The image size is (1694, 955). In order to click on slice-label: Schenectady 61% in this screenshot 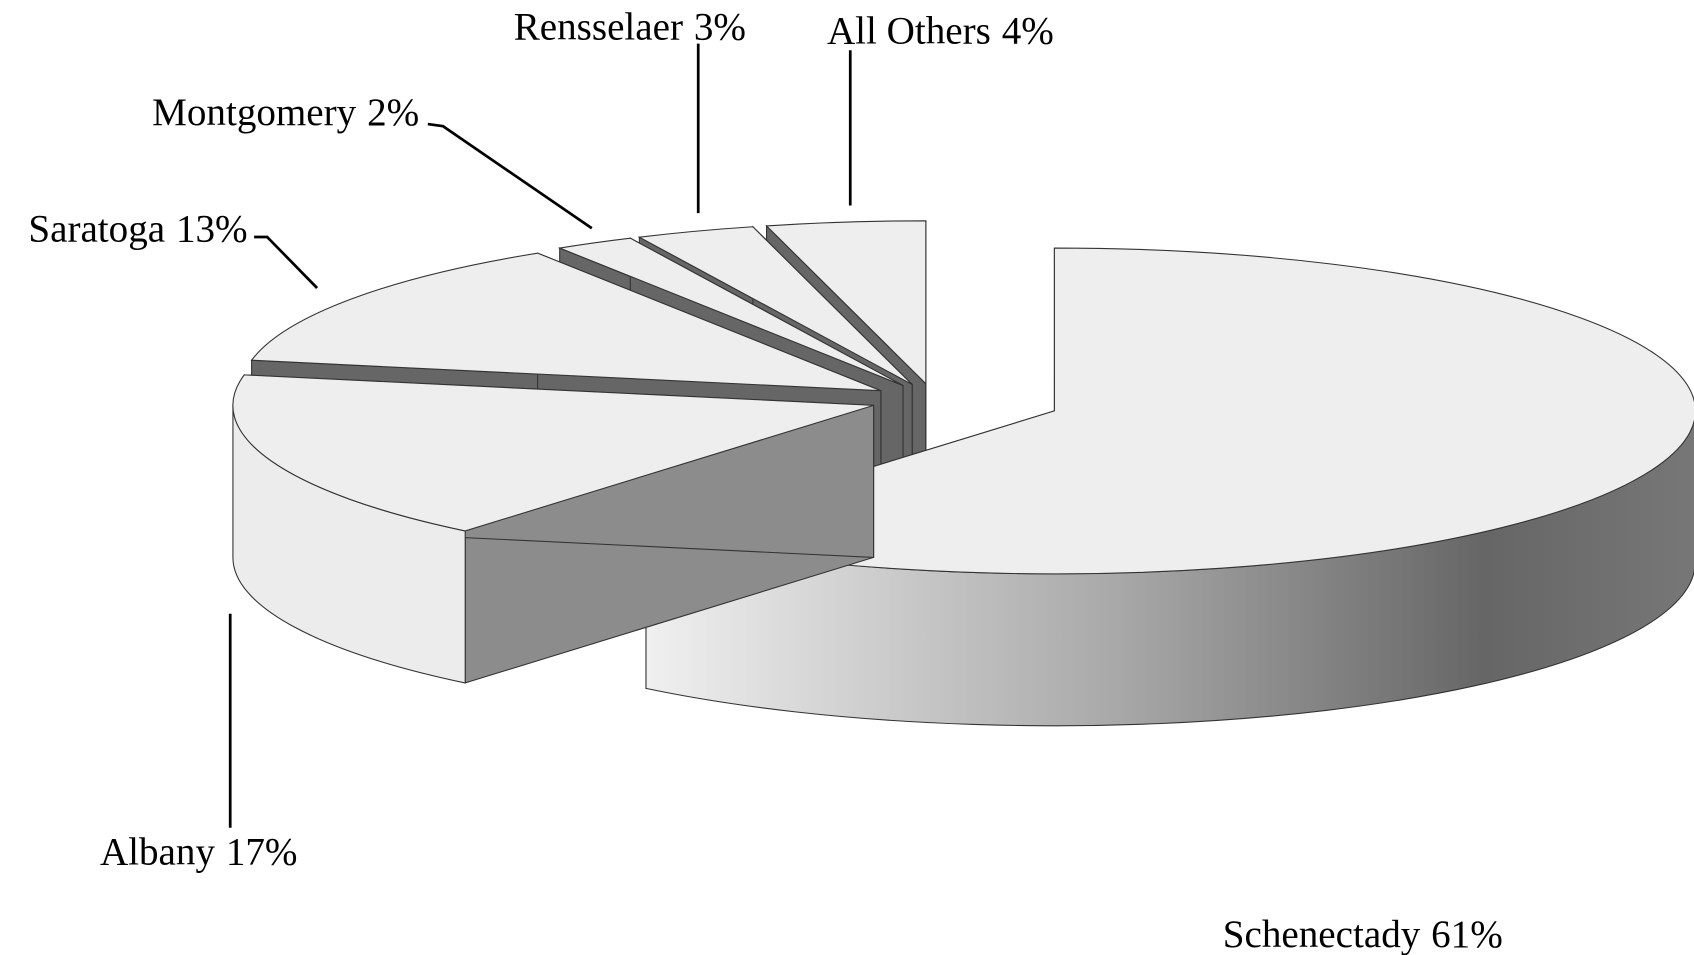, I will do `click(1363, 934)`.